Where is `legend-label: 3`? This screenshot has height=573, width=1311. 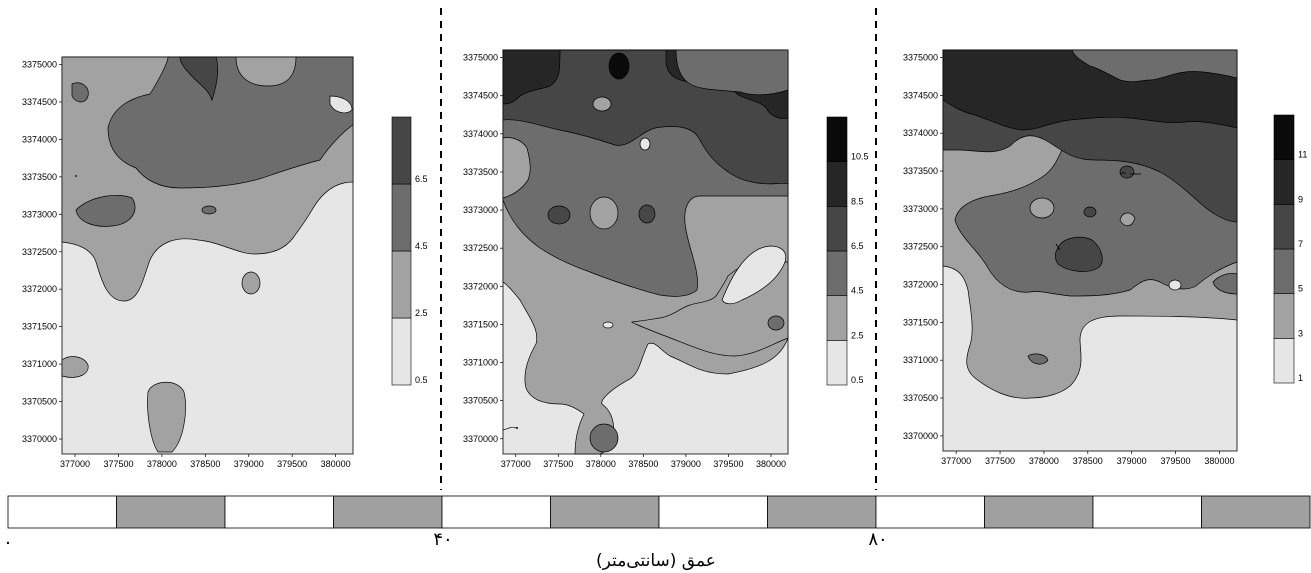
legend-label: 3 is located at coordinates (1300, 333).